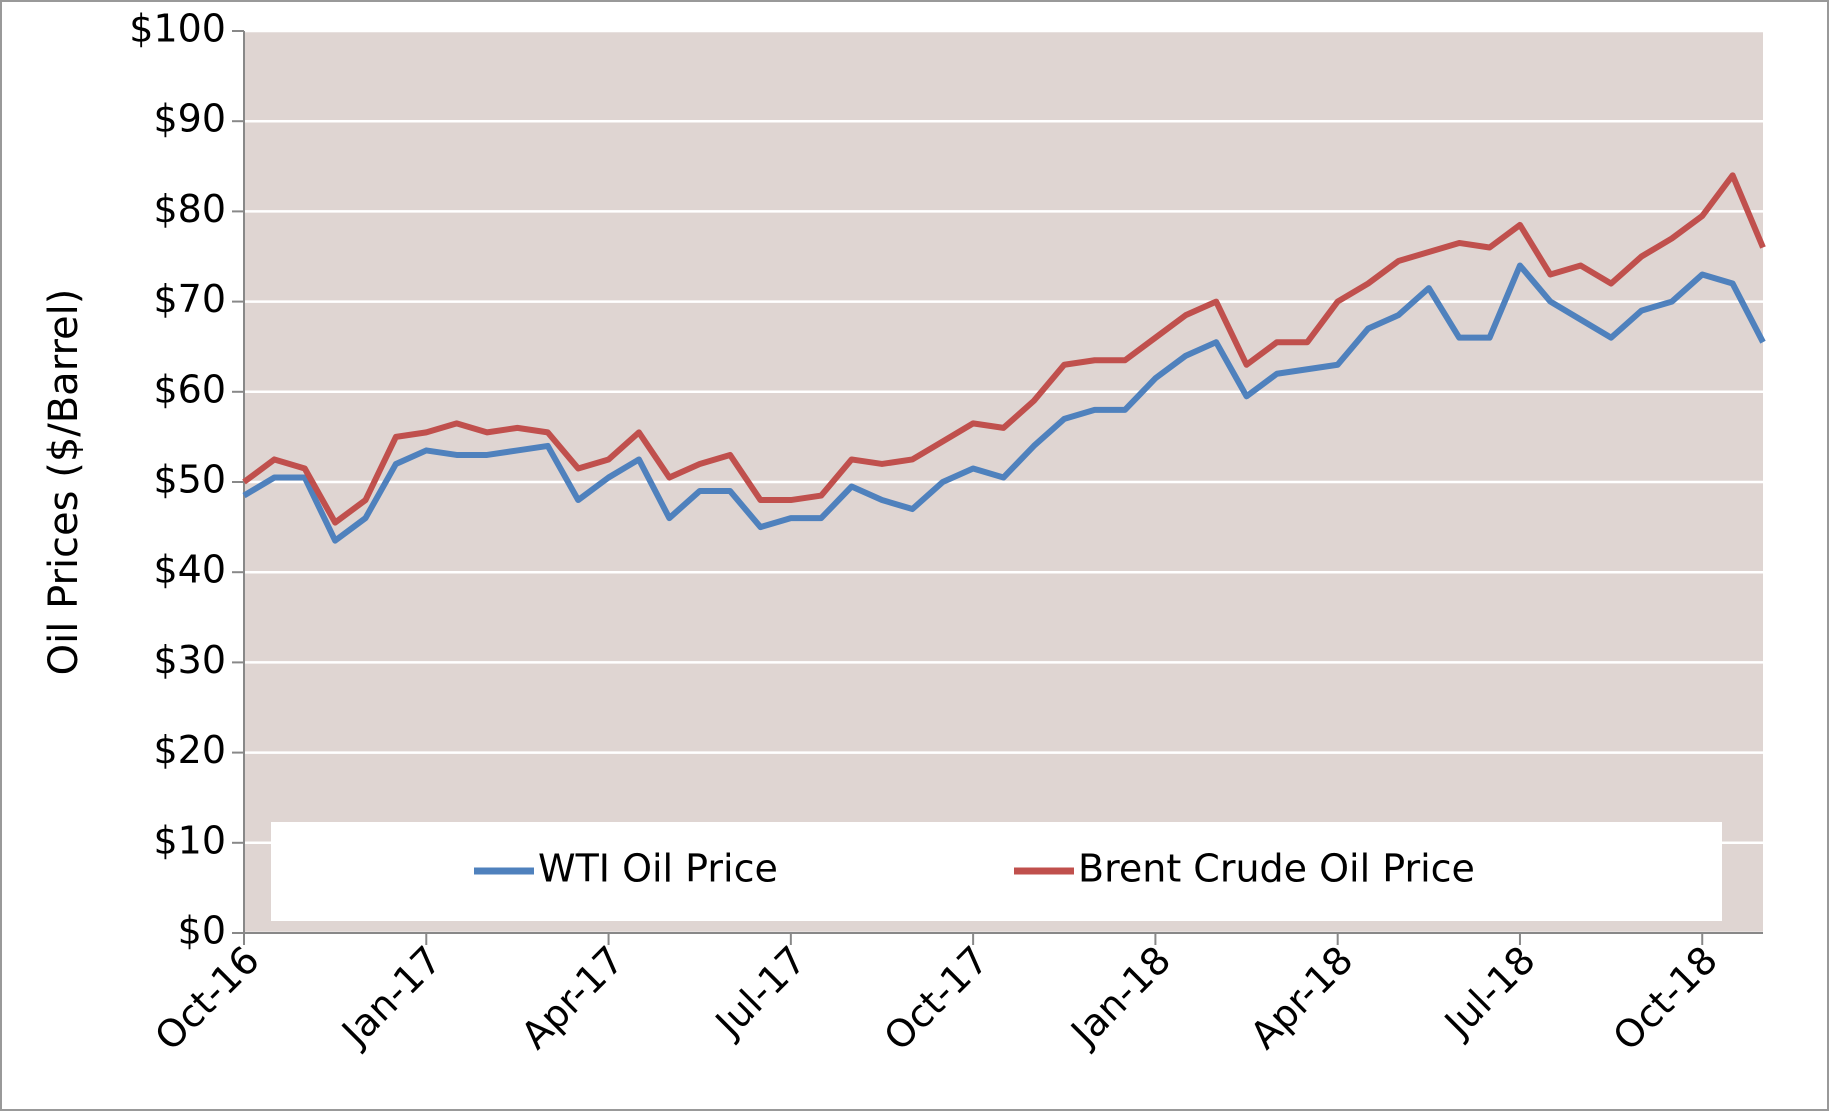  I want to click on y-tick-label: $70, so click(189, 299).